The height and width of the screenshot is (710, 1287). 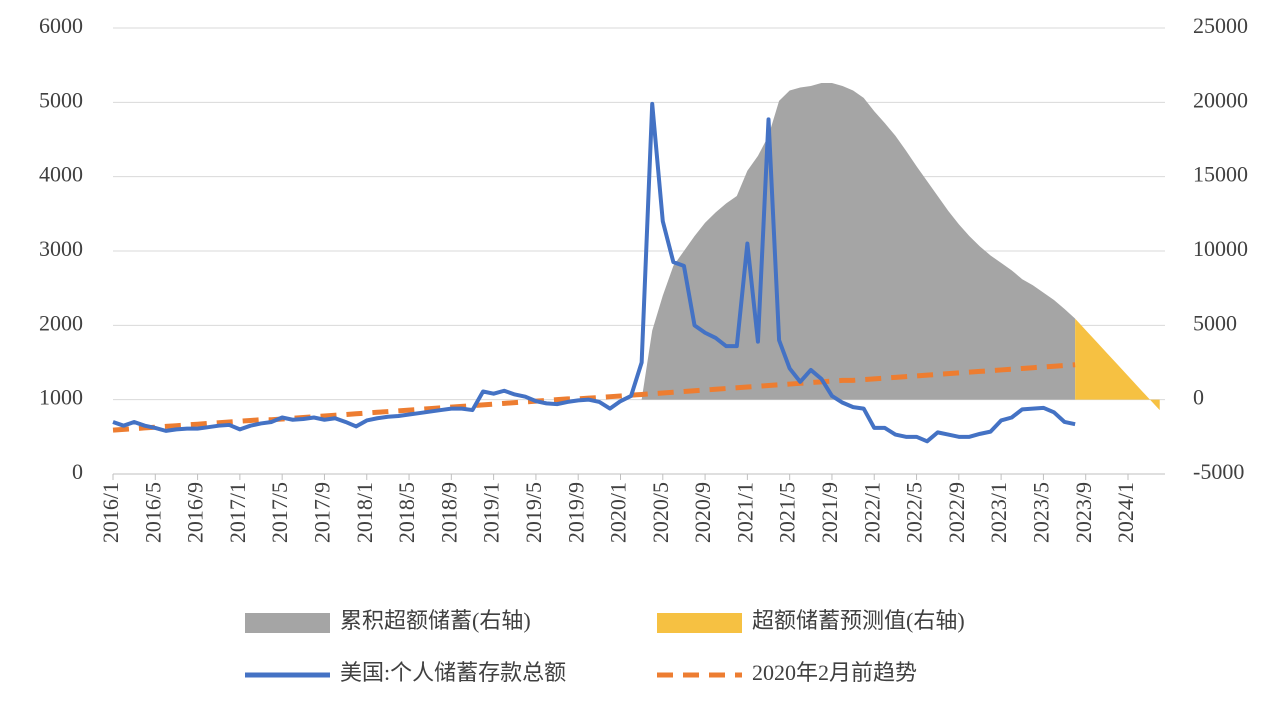 I want to click on y-tick-label: 4000, so click(x=61, y=174).